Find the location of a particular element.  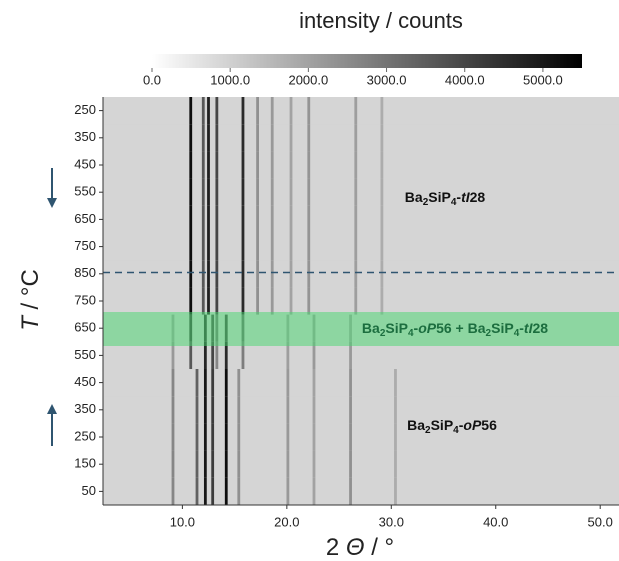

colorbar-tick-label: 1000.0 is located at coordinates (230, 79).